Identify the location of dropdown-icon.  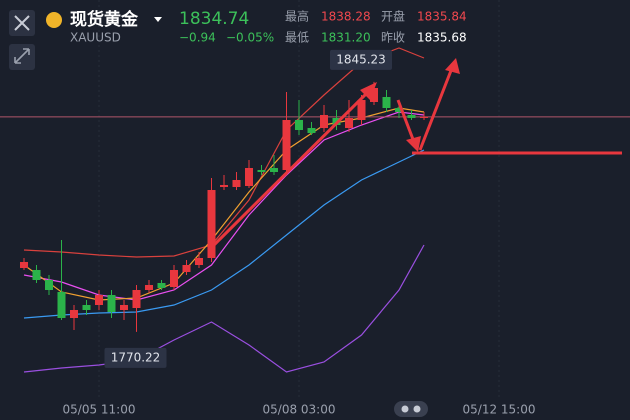
(158, 19).